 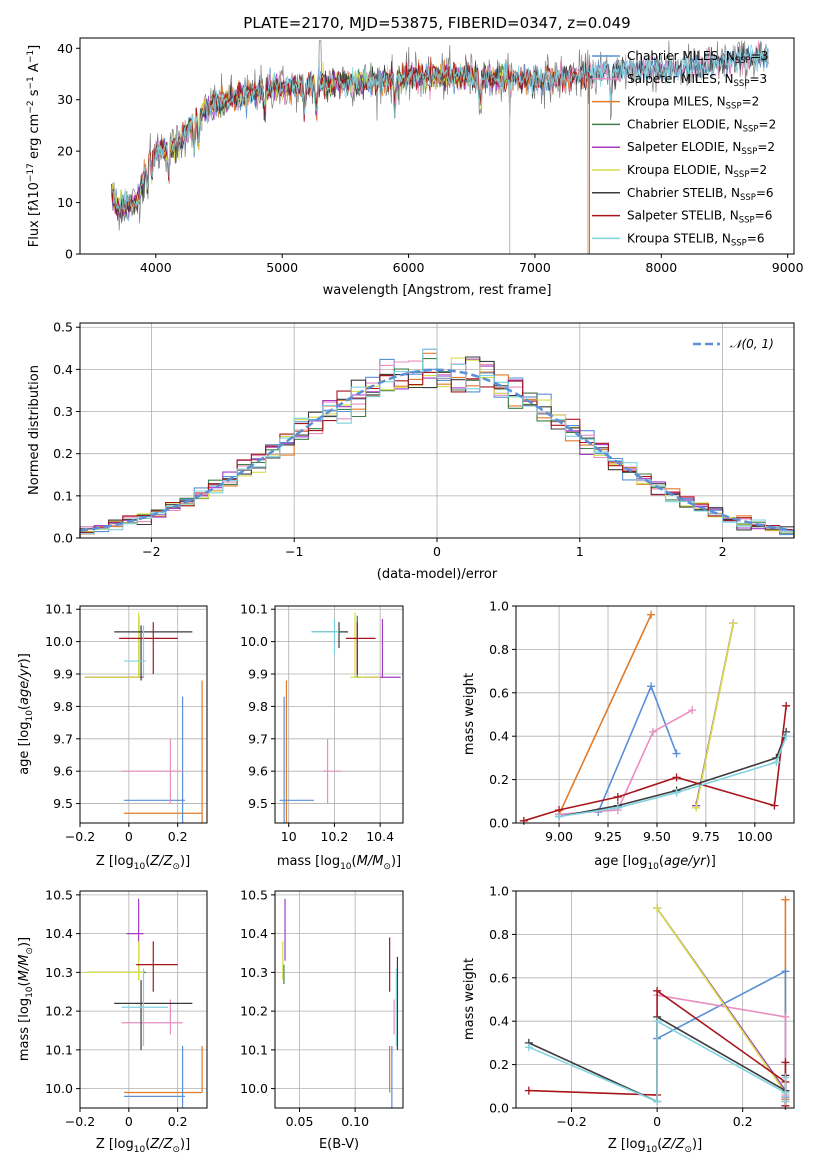 What do you see at coordinates (499, 1064) in the screenshot?
I see `y-tick-label: 0.2` at bounding box center [499, 1064].